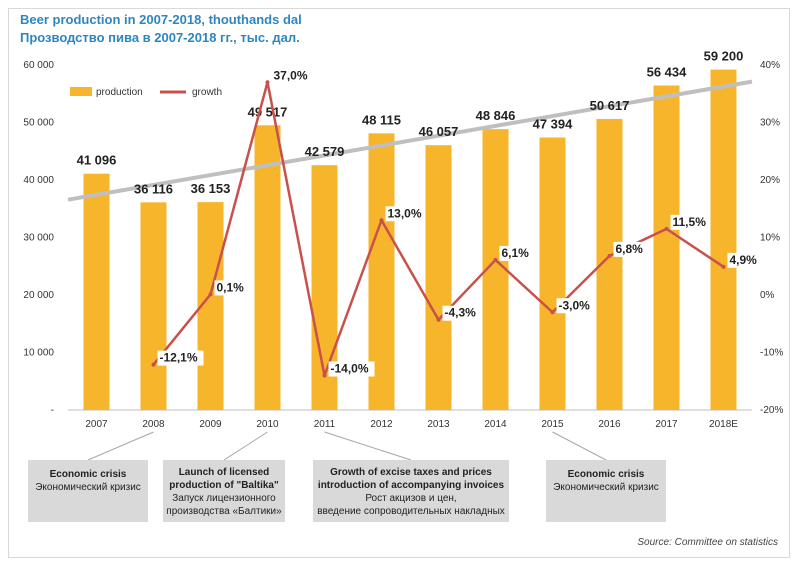  Describe the element at coordinates (771, 410) in the screenshot. I see `y-right-tick-label: -20%` at that location.